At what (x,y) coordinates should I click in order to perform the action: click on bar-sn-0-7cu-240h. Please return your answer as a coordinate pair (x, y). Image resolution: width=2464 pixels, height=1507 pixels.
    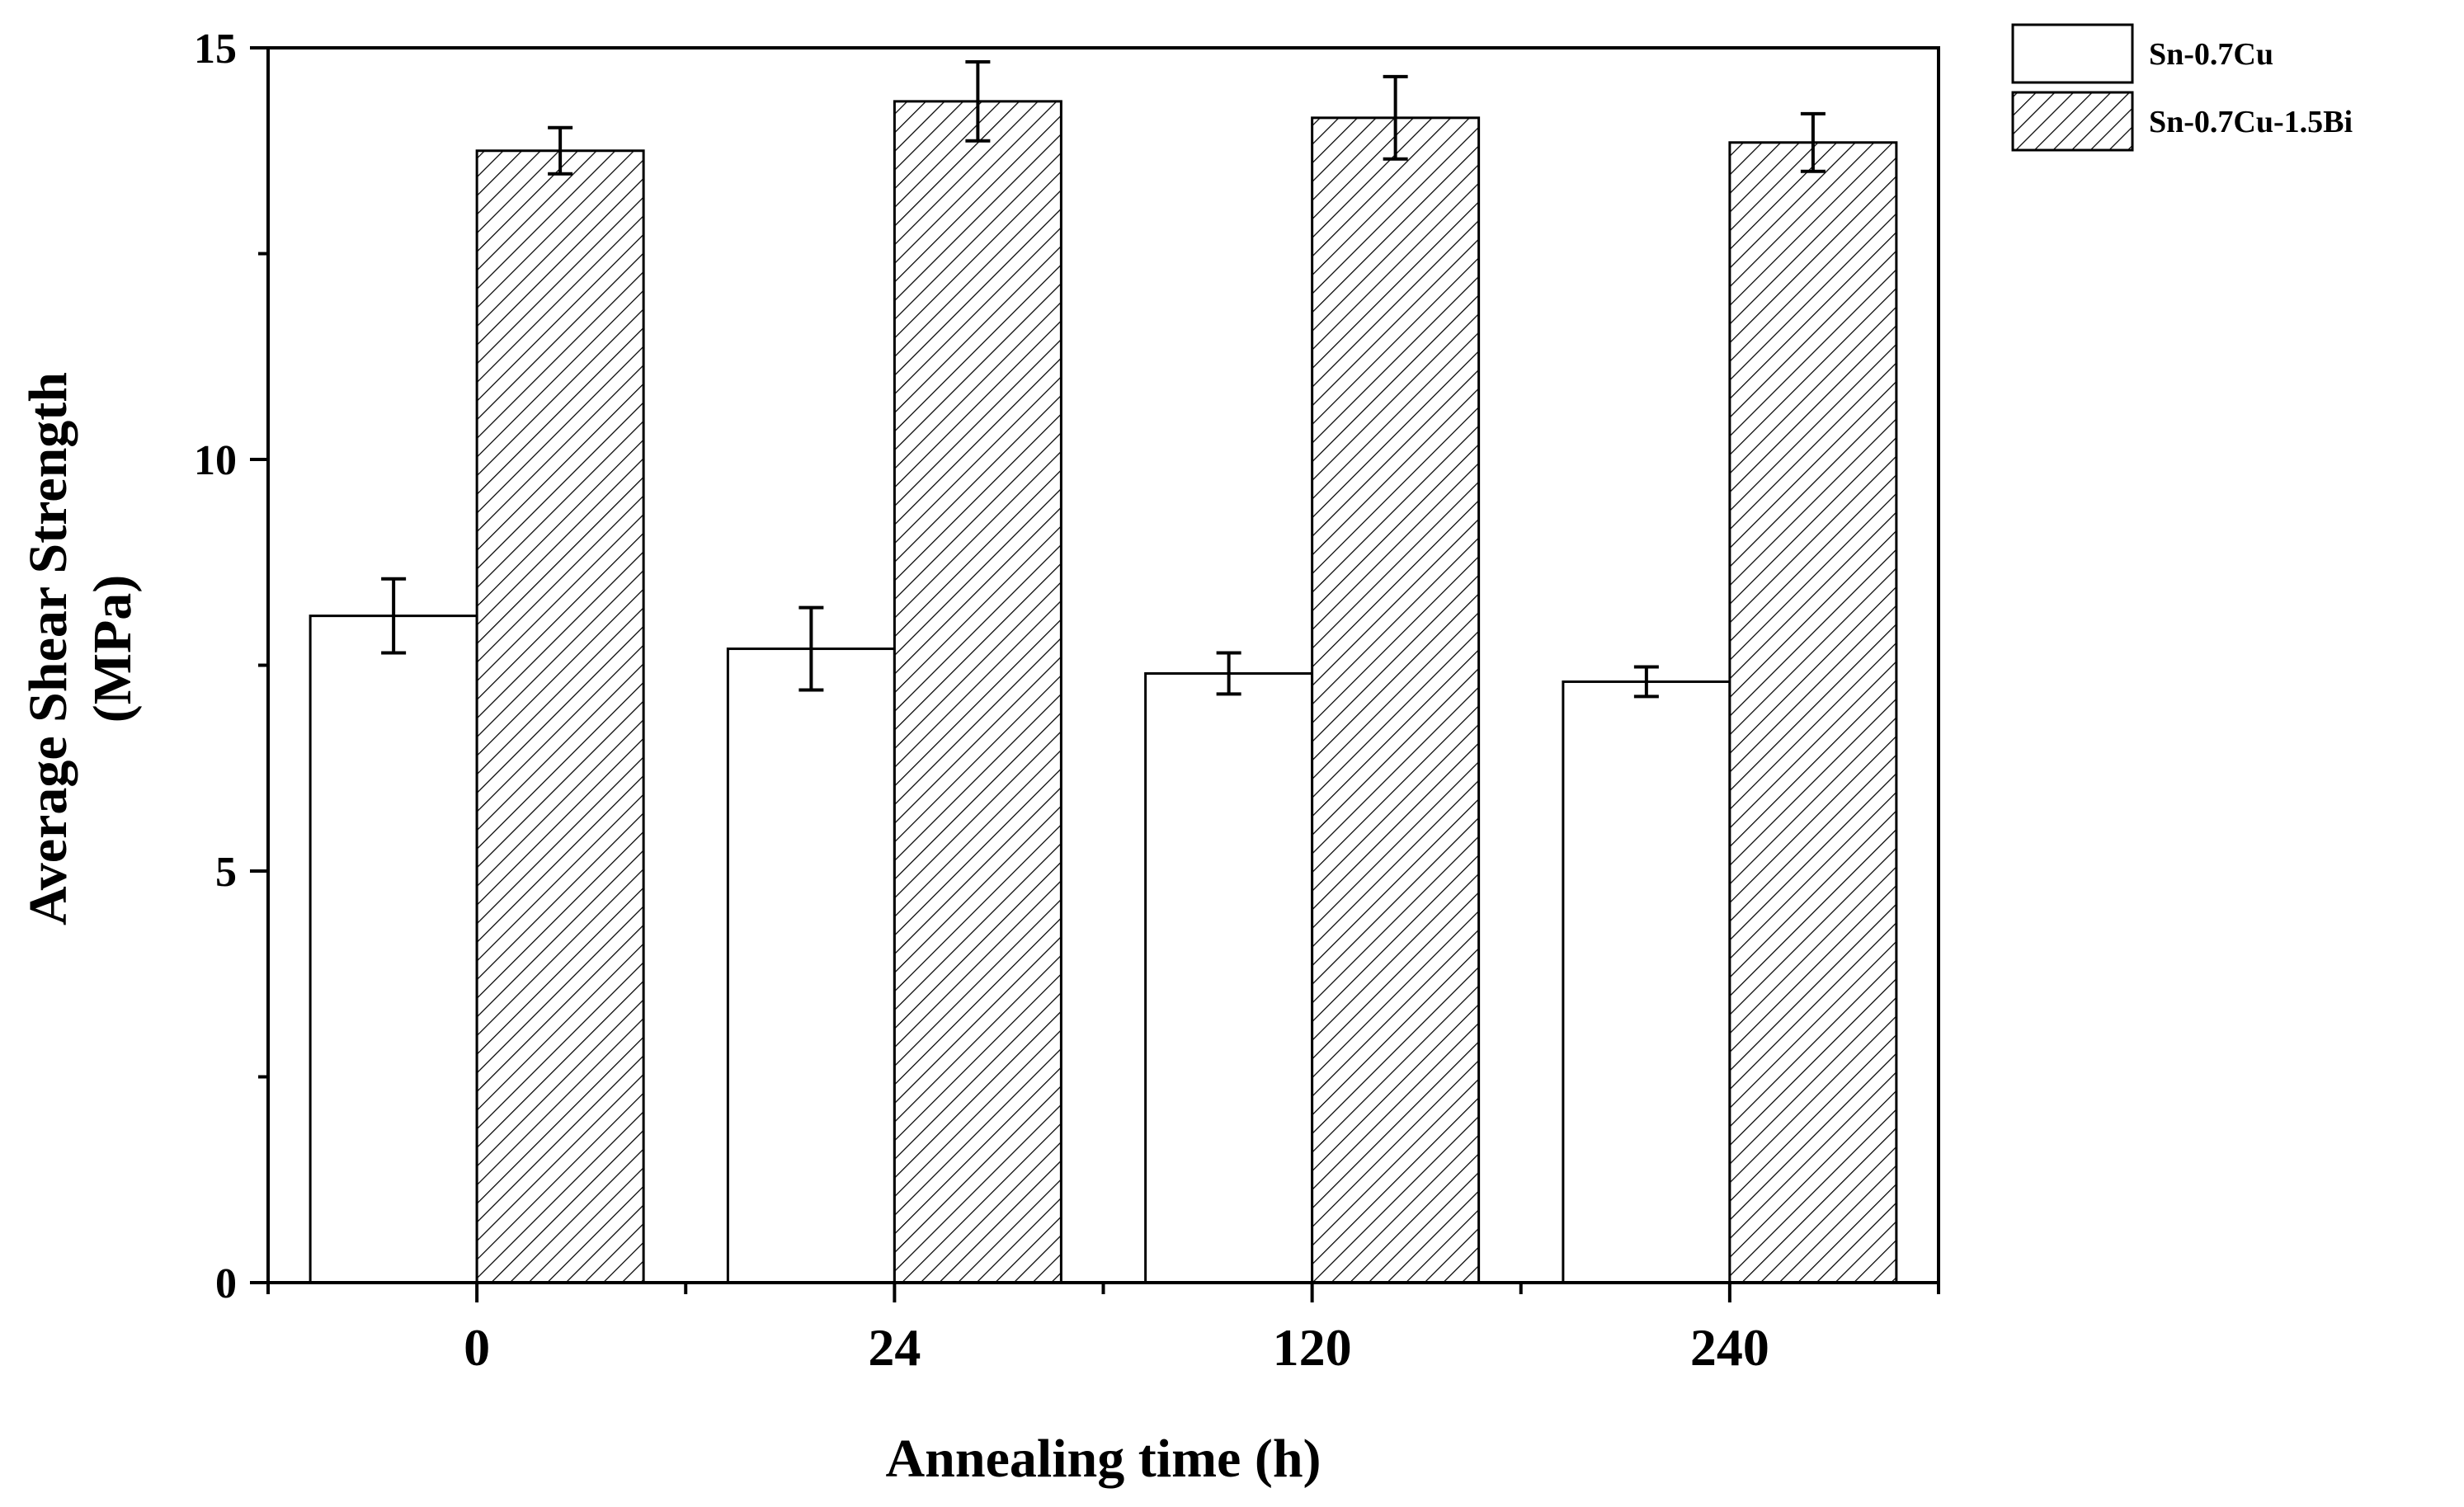
    Looking at the image, I should click on (1646, 982).